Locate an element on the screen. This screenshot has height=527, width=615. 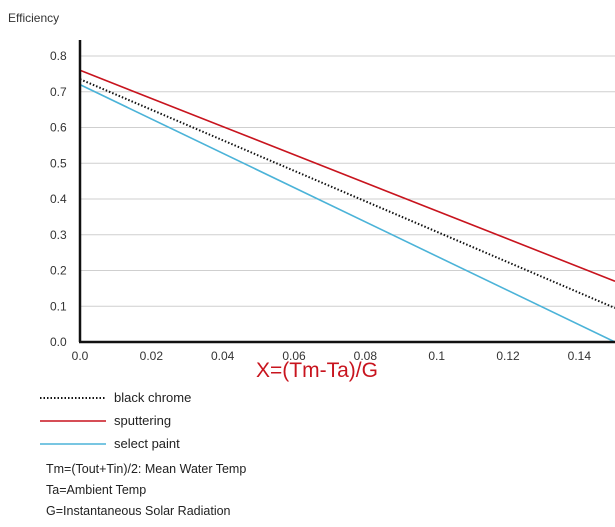
x-tick-label-6: 0.12 is located at coordinates (508, 356).